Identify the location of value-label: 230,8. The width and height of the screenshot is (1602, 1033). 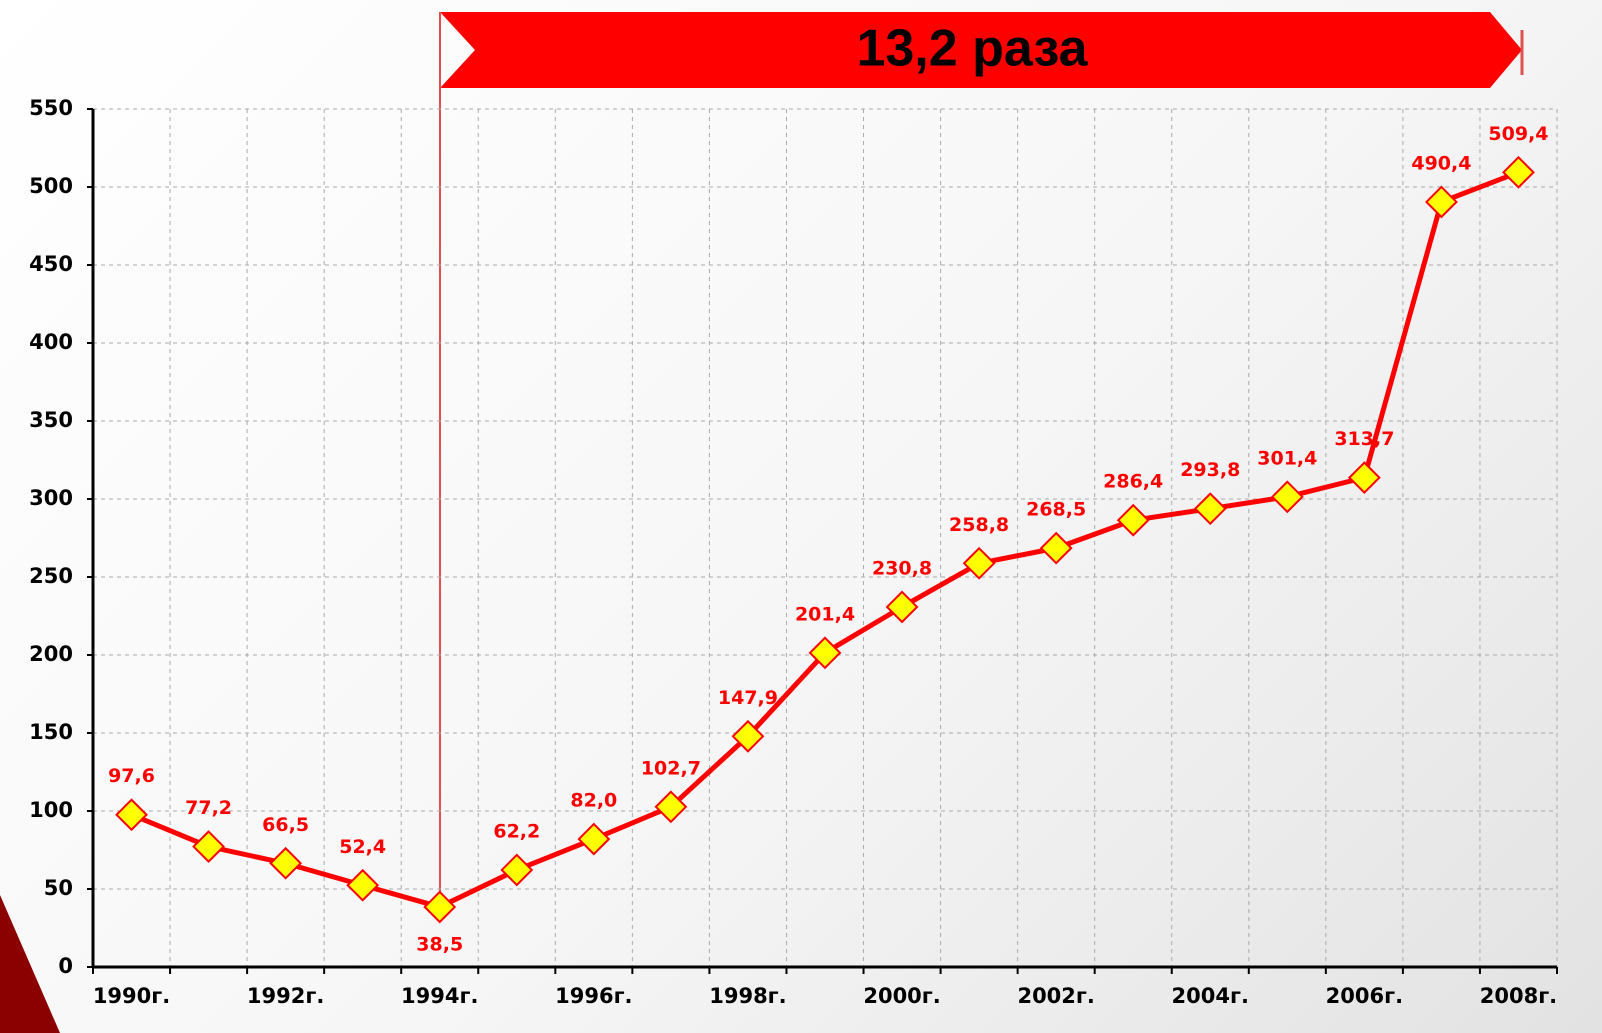
(902, 568).